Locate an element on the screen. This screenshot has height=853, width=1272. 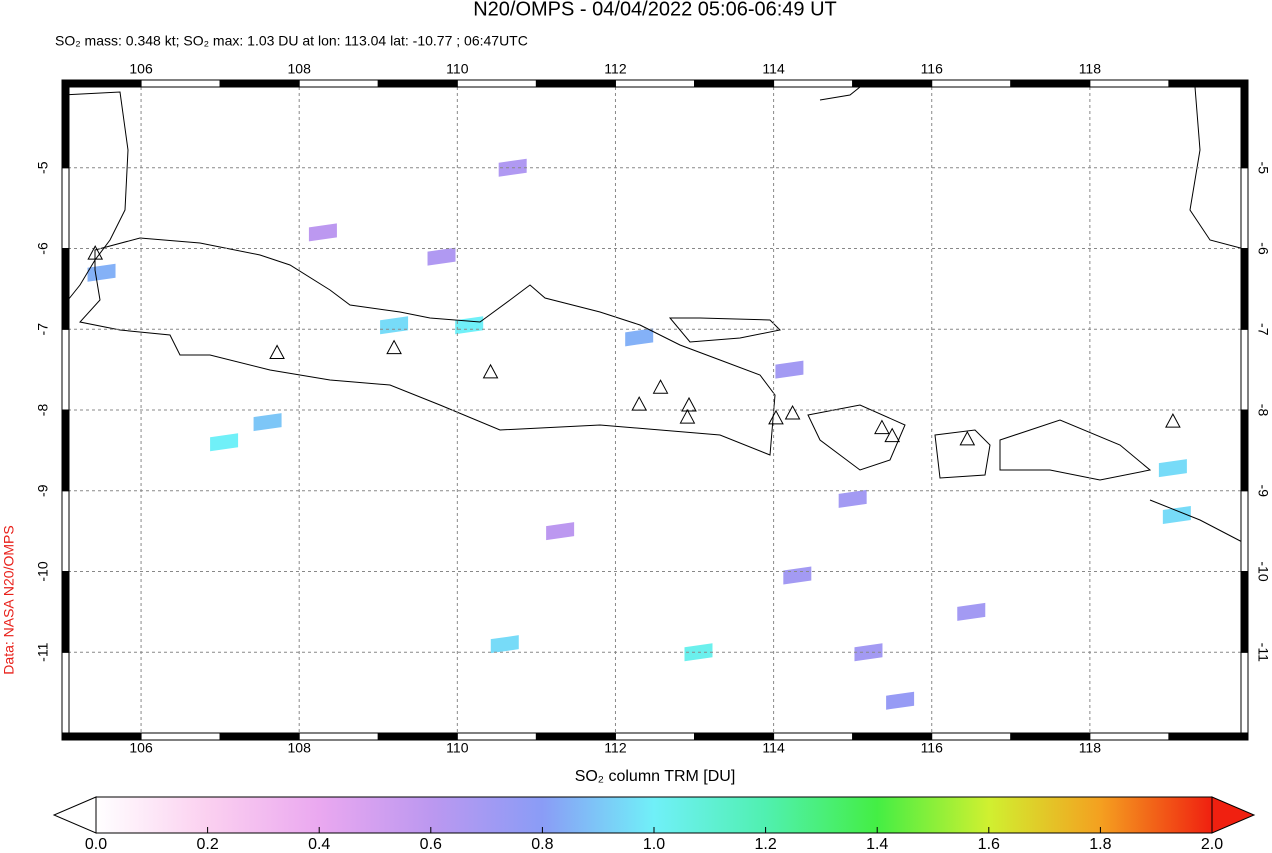
colorbar-tick-label: 2.0 is located at coordinates (1212, 844).